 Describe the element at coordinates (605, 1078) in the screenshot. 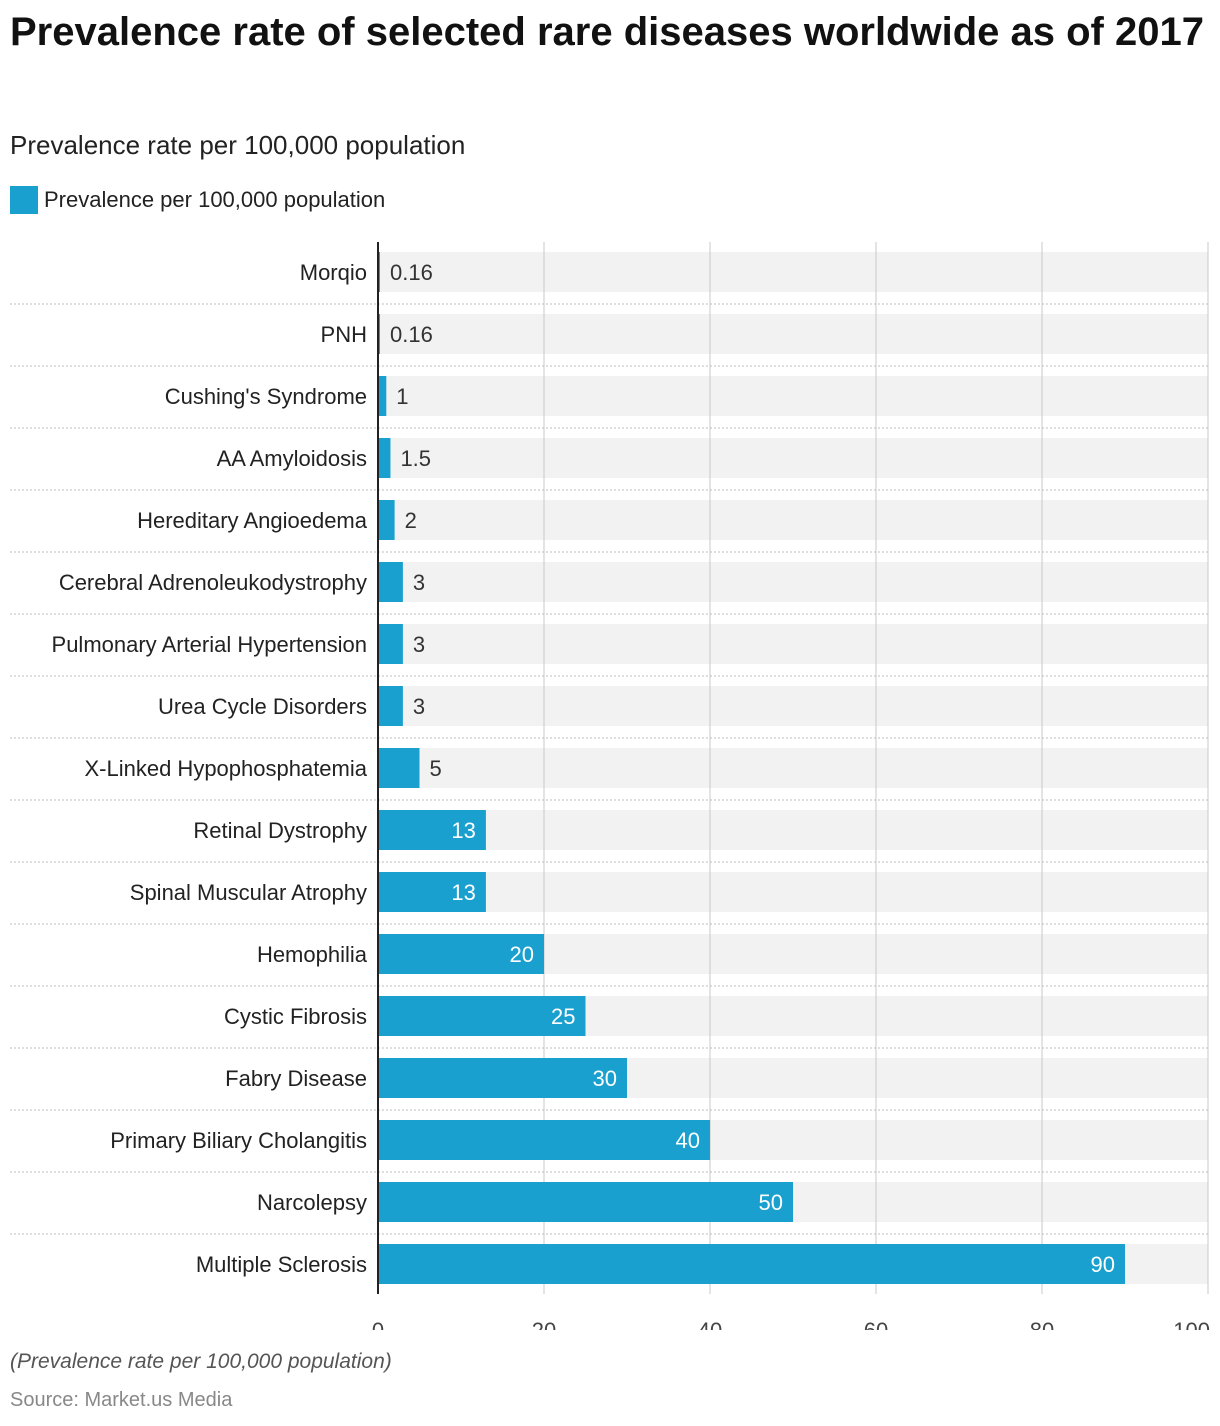

I see `data-label: 30` at that location.